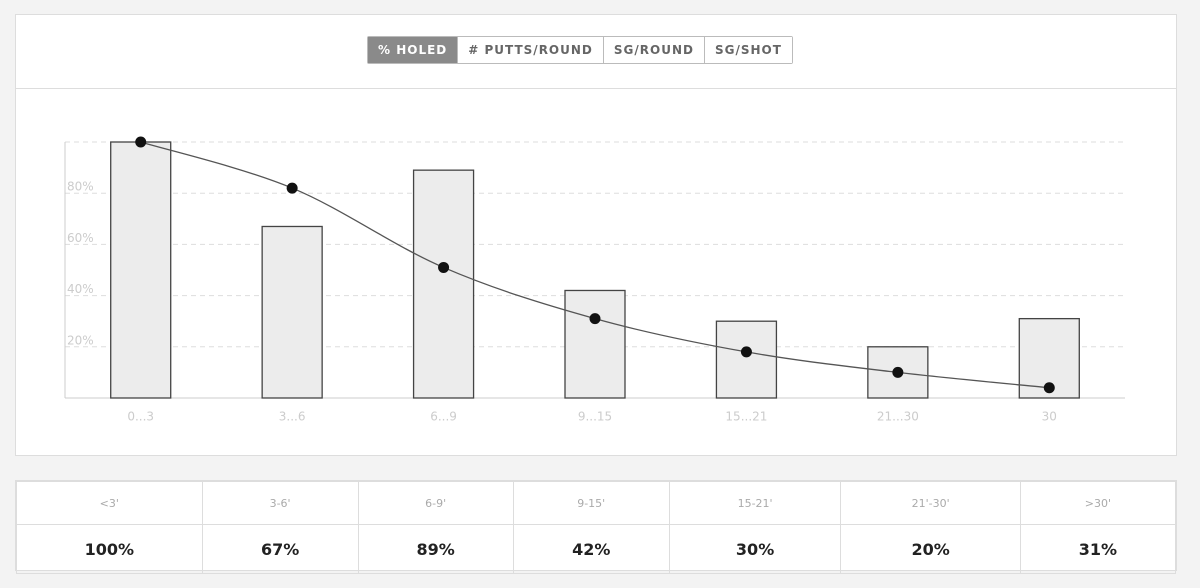 This screenshot has width=1200, height=588. I want to click on x-tick-label: 3...6, so click(292, 417).